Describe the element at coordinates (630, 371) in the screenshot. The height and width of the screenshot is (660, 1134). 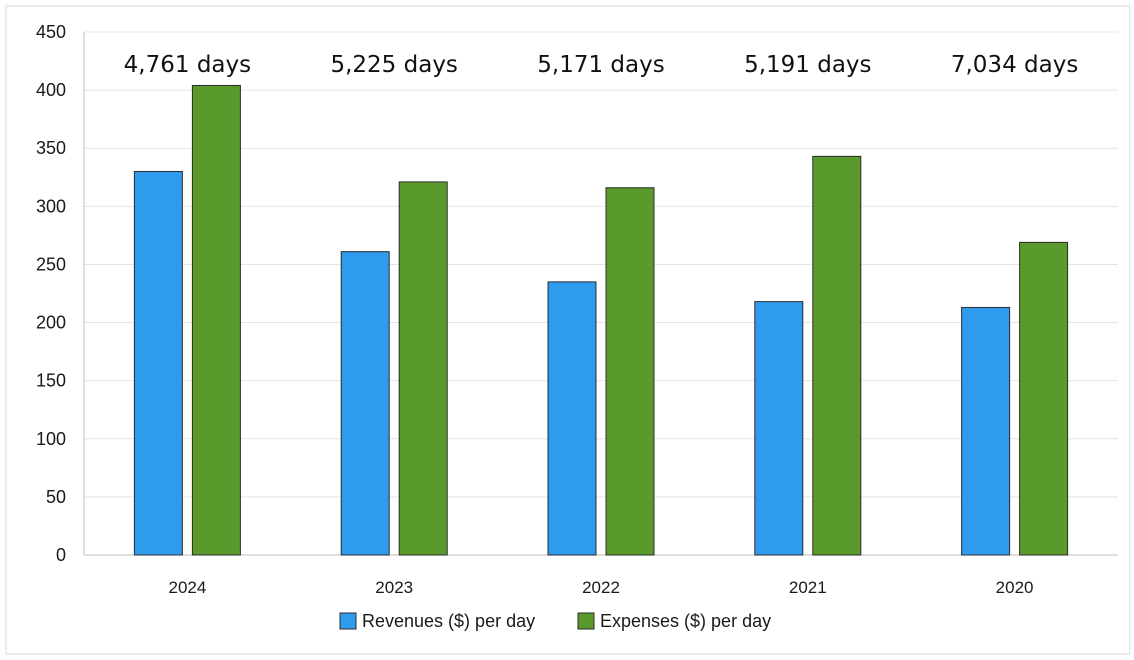
I see `bar-expenses-2022` at that location.